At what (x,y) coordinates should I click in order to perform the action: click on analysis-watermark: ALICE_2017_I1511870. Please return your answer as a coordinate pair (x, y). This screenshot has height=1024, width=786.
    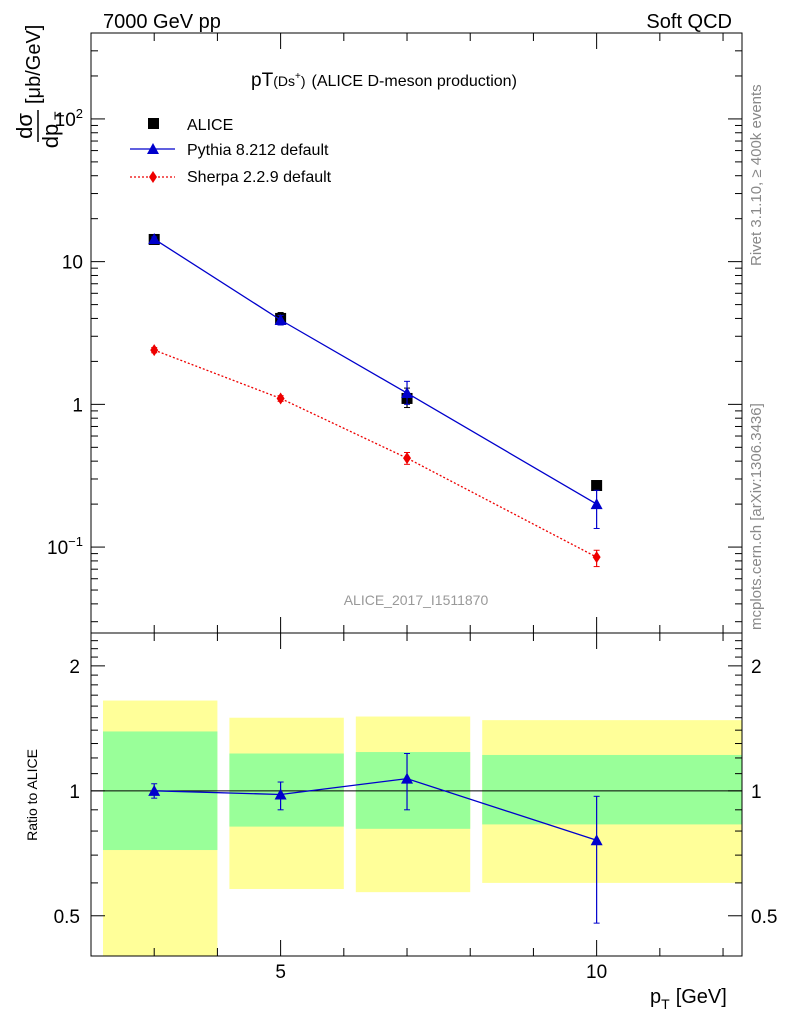
    Looking at the image, I should click on (416, 600).